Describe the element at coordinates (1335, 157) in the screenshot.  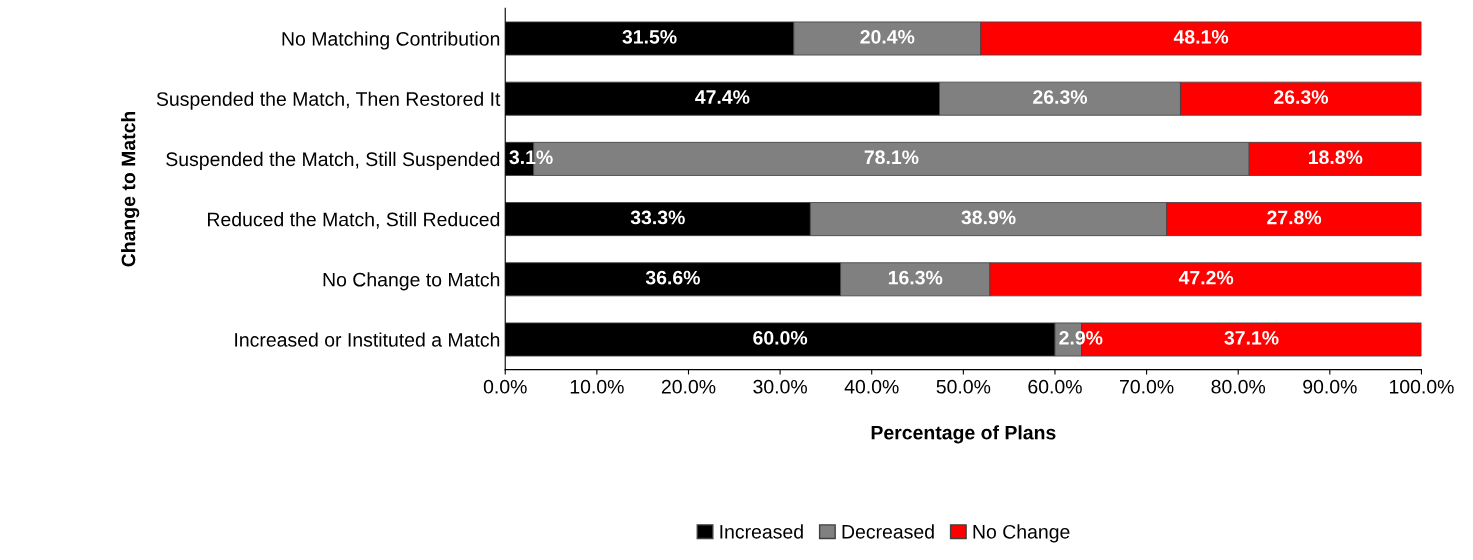
I see `data-label: 18.8%` at that location.